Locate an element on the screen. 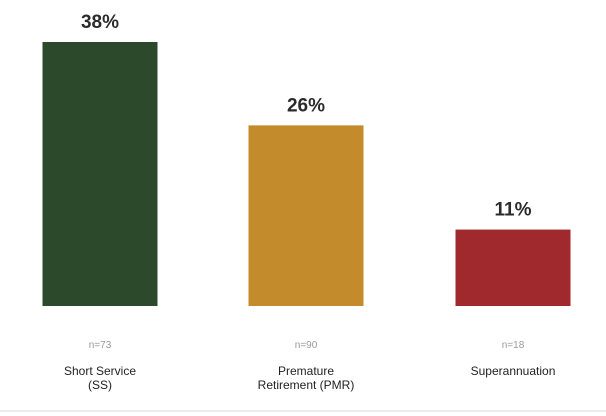  value-label-1: 38% is located at coordinates (100, 22).